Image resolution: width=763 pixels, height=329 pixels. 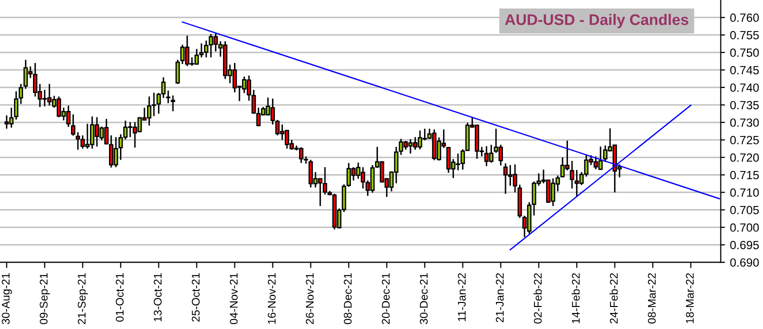 I want to click on x-tick-label: 21-Jan-22, so click(x=500, y=297).